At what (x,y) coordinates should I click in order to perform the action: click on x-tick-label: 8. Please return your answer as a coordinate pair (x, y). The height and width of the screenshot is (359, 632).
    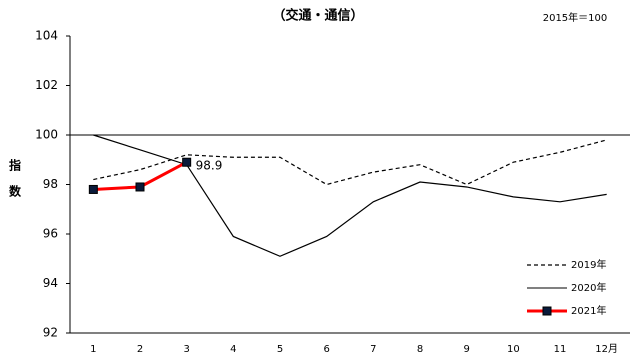
    Looking at the image, I should click on (420, 349).